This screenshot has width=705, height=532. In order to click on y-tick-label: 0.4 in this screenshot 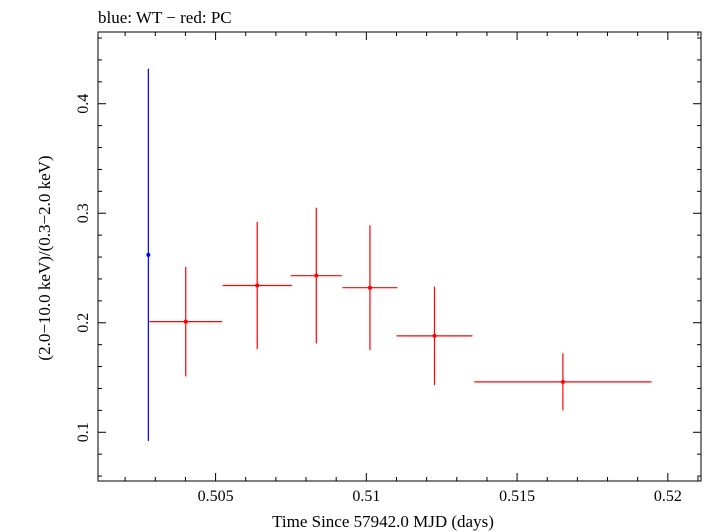, I will do `click(83, 104)`.